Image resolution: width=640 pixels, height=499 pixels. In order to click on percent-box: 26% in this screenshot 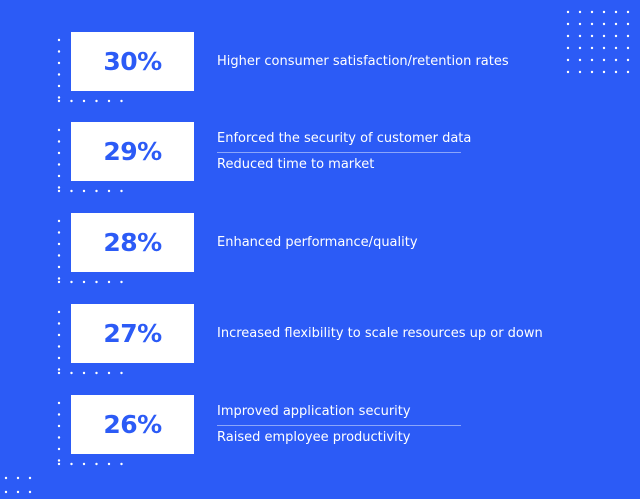, I will do `click(132, 424)`.